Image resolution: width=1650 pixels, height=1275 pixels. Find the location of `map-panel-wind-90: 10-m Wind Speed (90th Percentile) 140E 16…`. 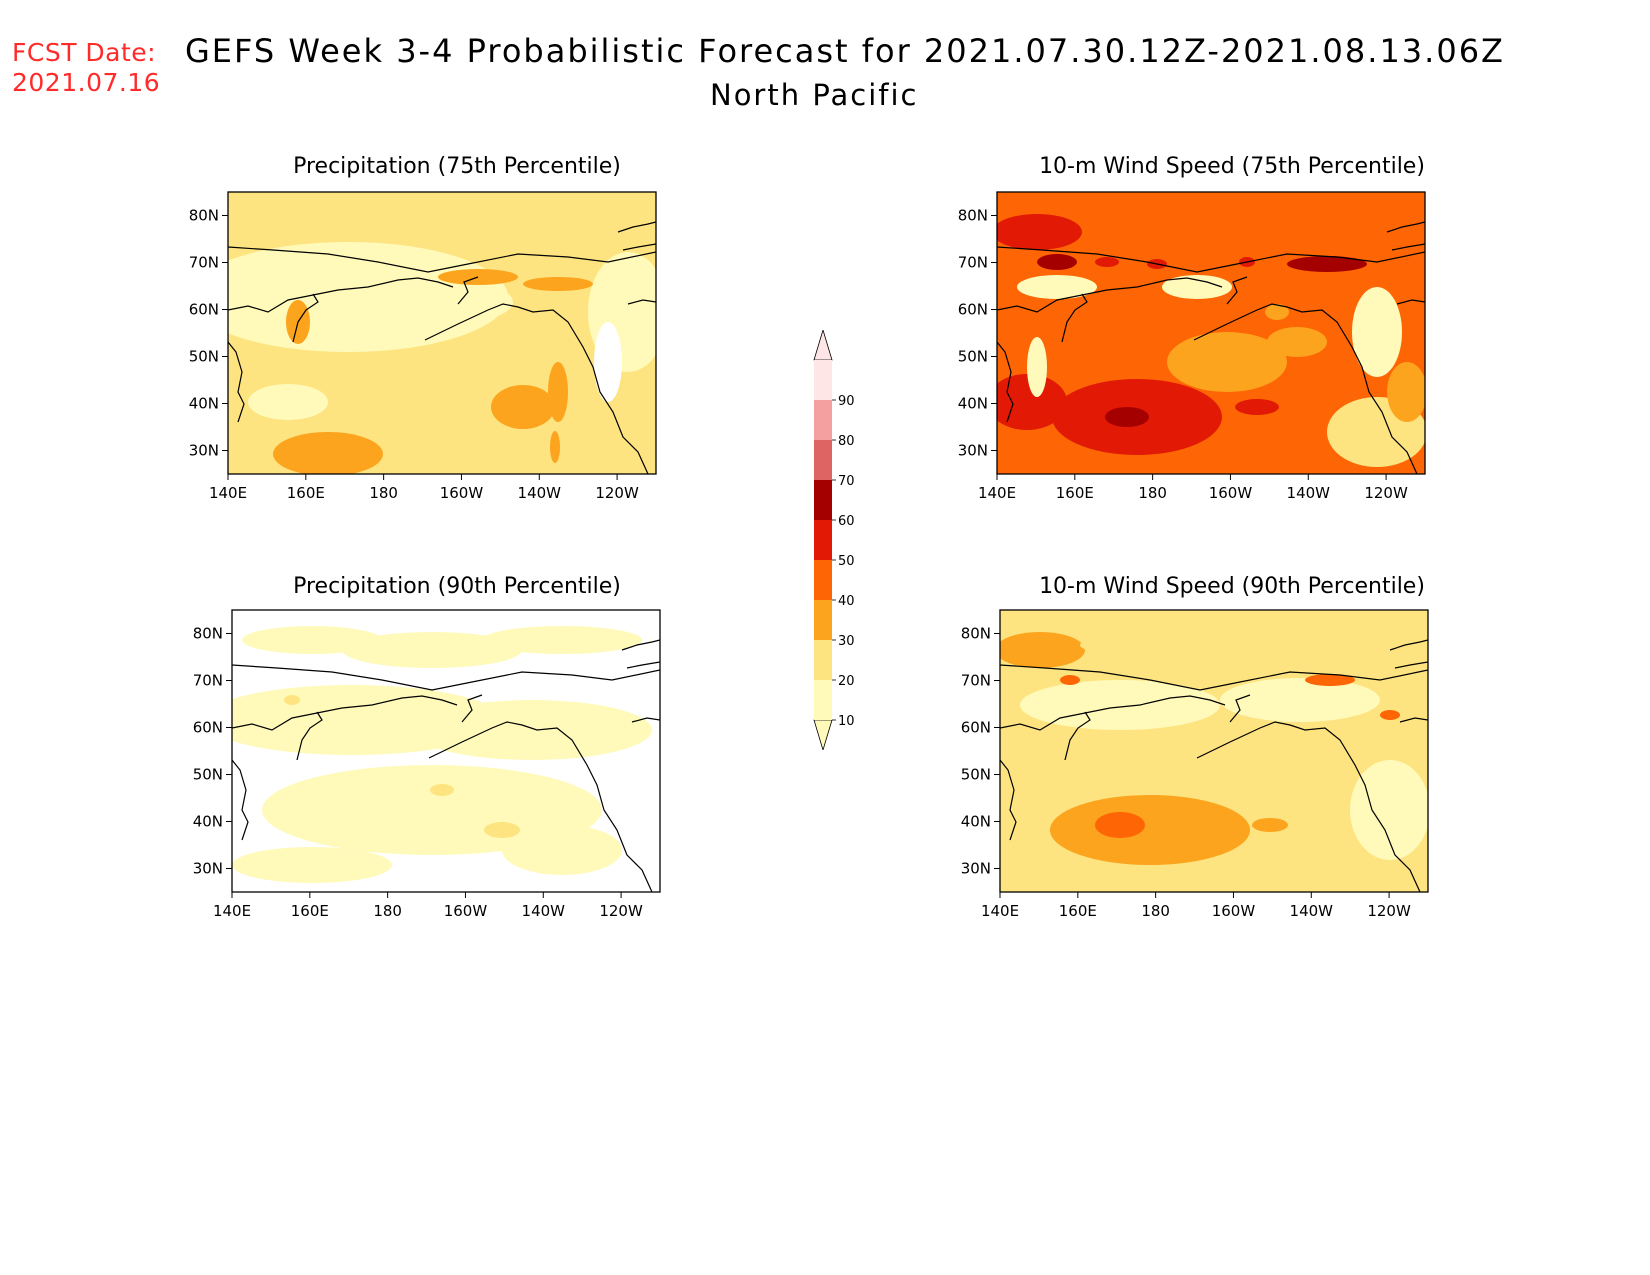

map-panel-wind-90: 10-m Wind Speed (90th Percentile) 140E 16… is located at coordinates (1195, 747).